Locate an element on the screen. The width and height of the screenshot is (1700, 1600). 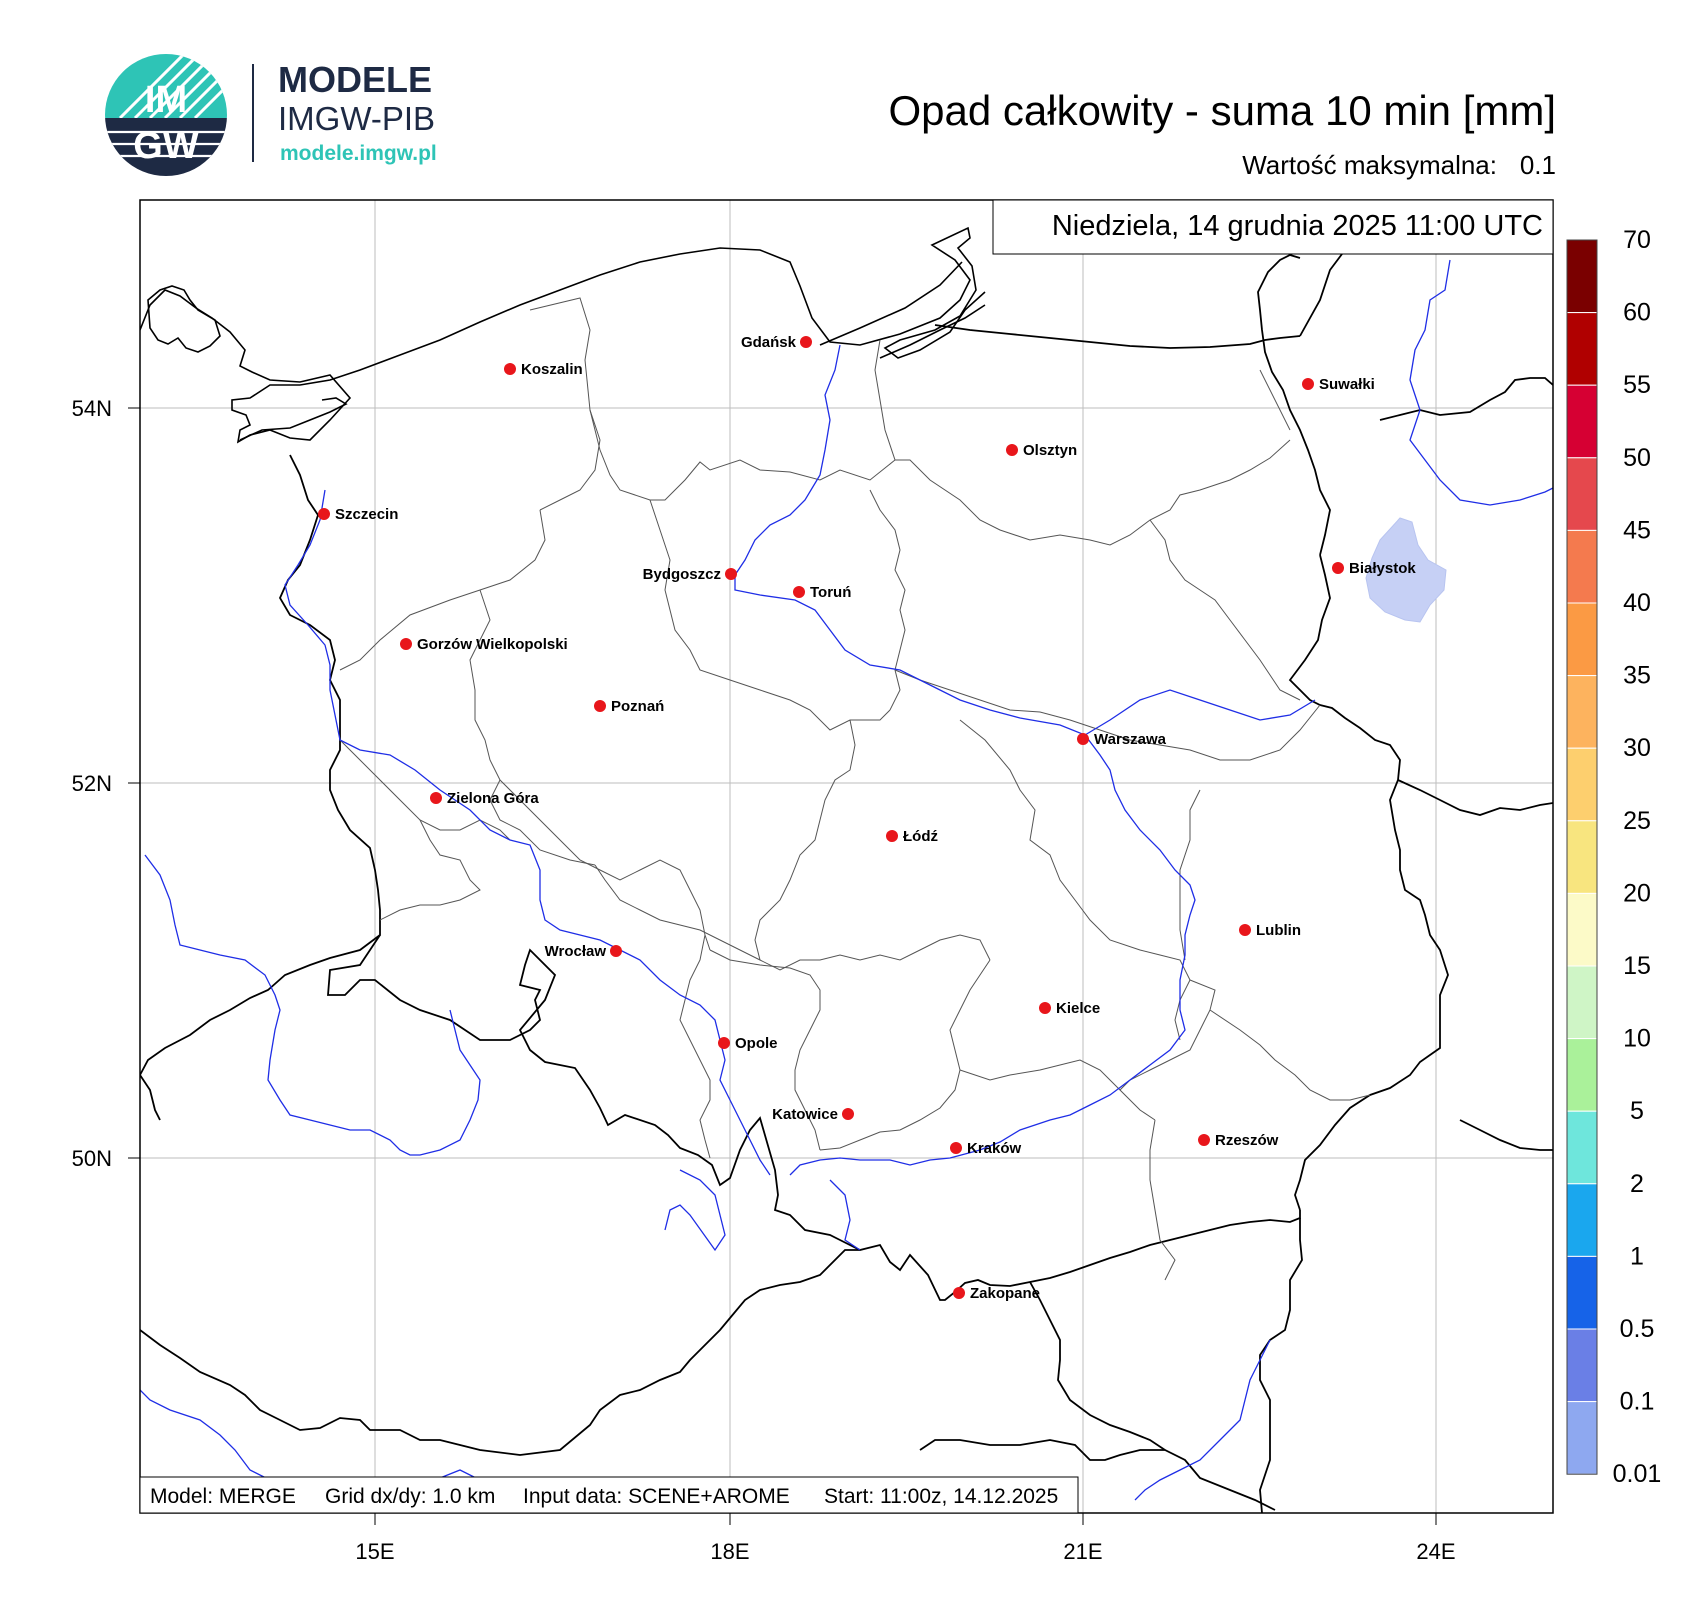
lat-tick-label: 50N is located at coordinates (92, 1158).